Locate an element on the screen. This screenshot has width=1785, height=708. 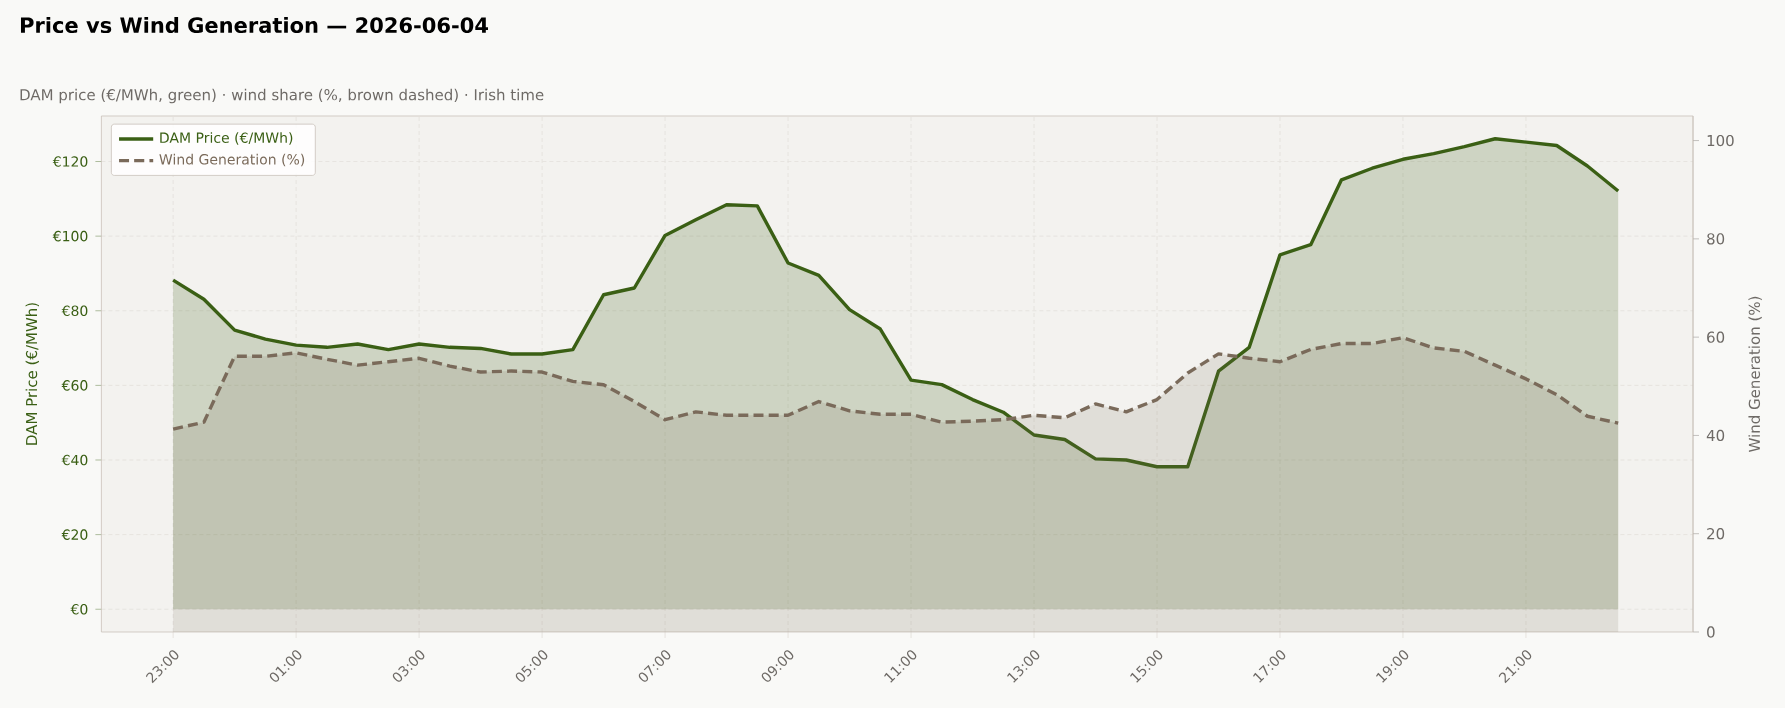
chart-title: Price vs Wind Generation — 2026-06-04 is located at coordinates (254, 25).